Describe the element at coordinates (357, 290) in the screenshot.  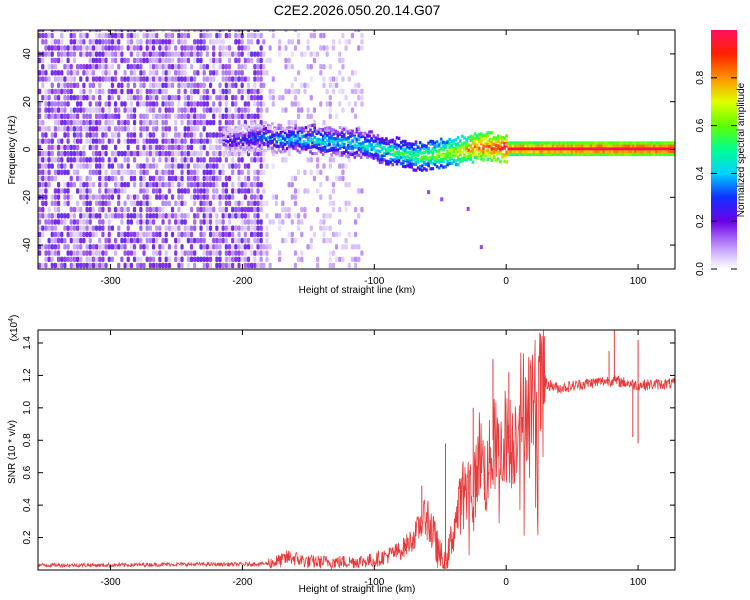
I see `x-axis-label: Height of straight line (km)` at that location.